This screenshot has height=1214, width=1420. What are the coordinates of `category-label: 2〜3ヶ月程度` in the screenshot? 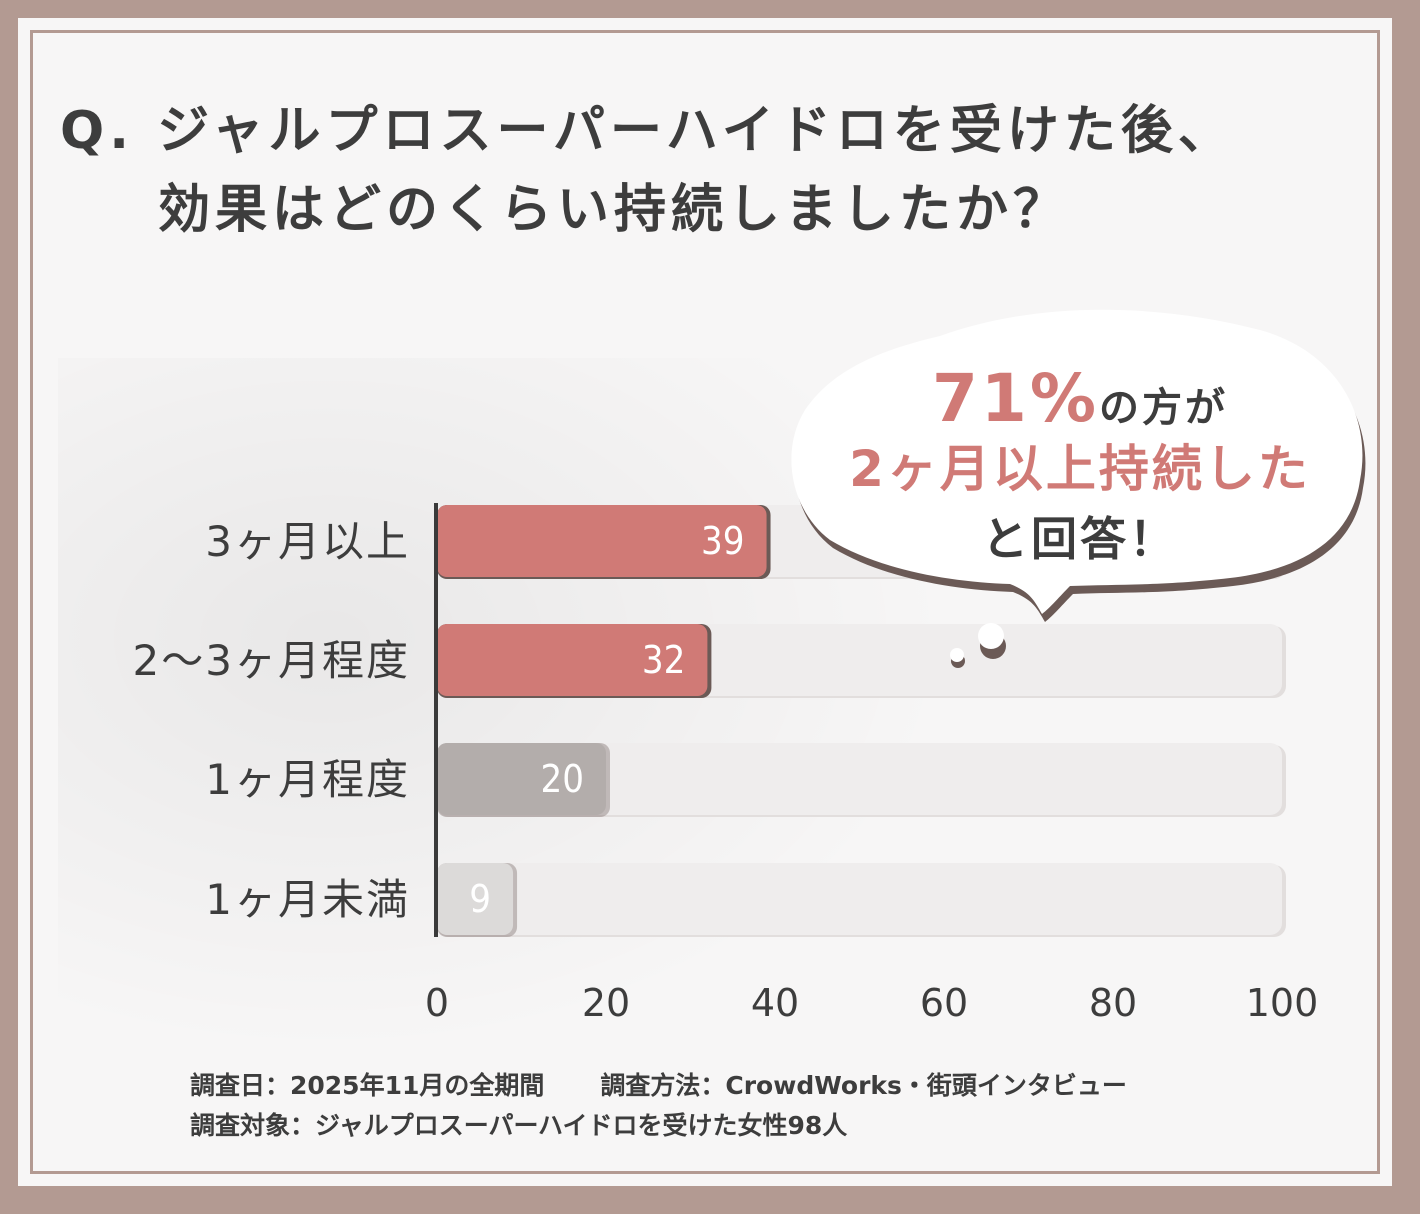 It's located at (271, 660).